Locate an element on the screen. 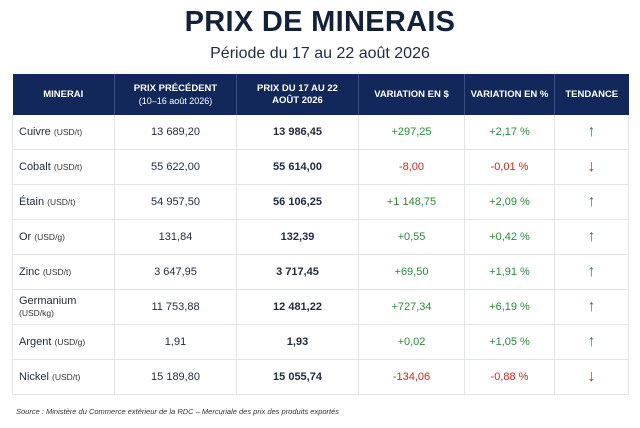 Image resolution: width=640 pixels, height=428 pixels. mineral-cell: Argent (USD/g) is located at coordinates (63, 342).